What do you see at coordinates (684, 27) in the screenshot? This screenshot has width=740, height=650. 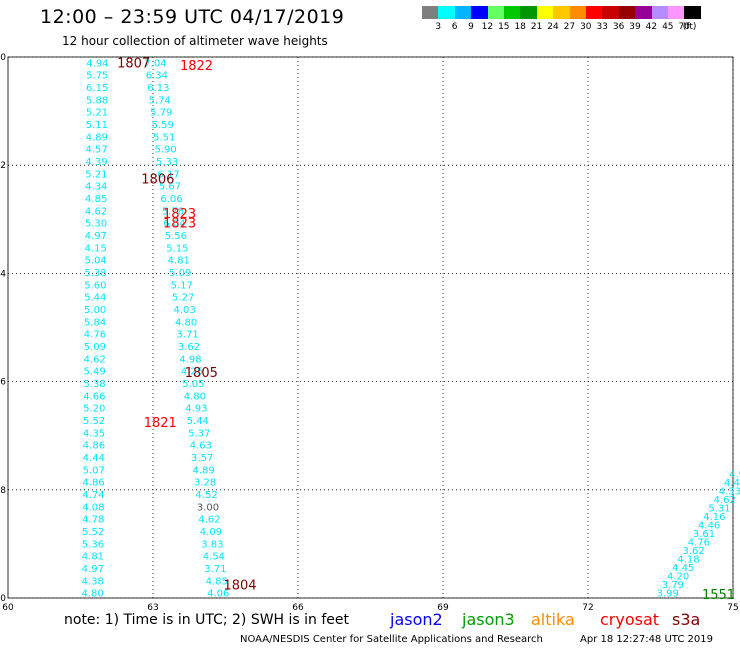 I see `colorbar-label: 70` at bounding box center [684, 27].